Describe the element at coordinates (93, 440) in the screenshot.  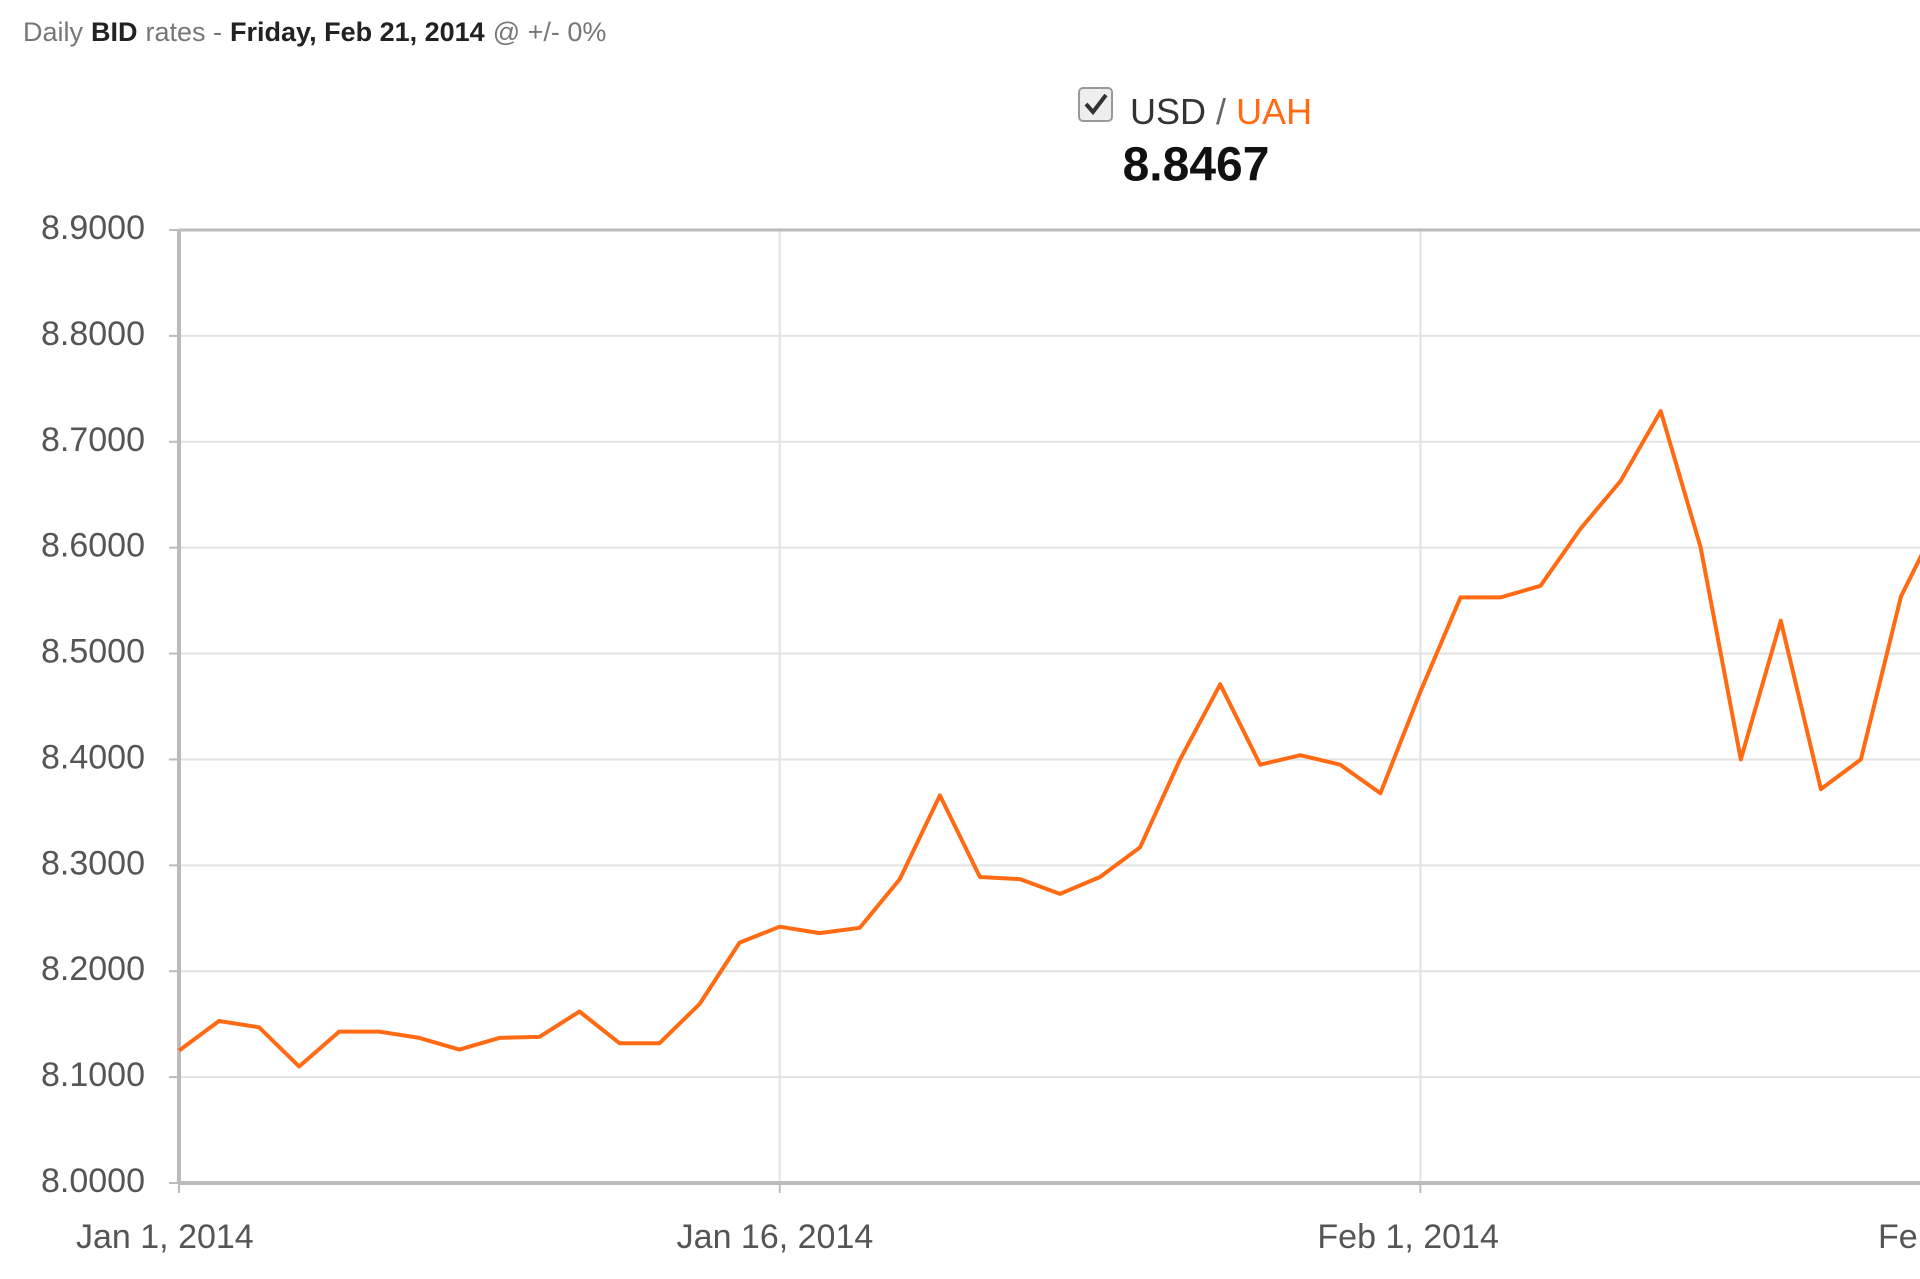
I see `y-tick-label: 8.7000` at that location.